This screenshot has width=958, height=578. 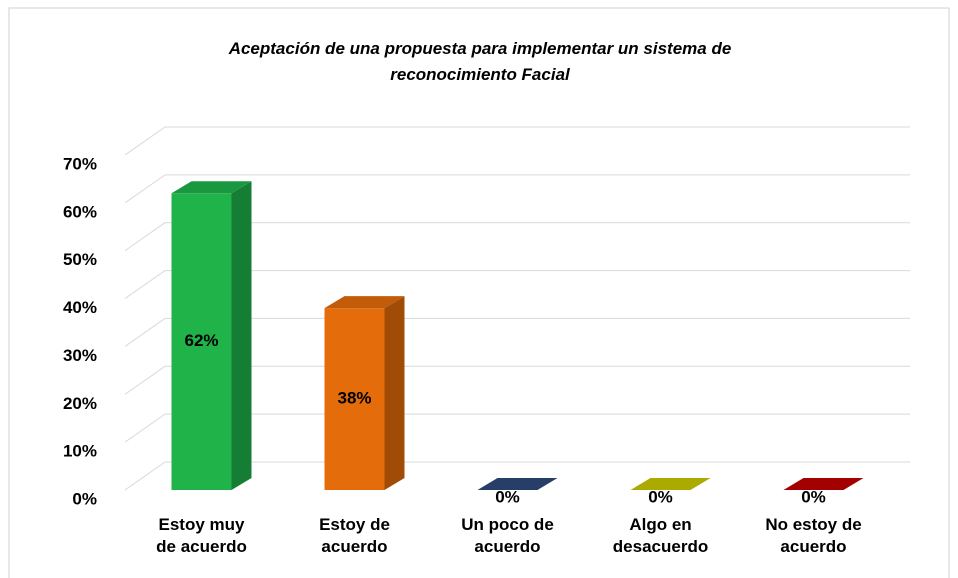 What do you see at coordinates (80, 355) in the screenshot?
I see `y-tick-label: 30%` at bounding box center [80, 355].